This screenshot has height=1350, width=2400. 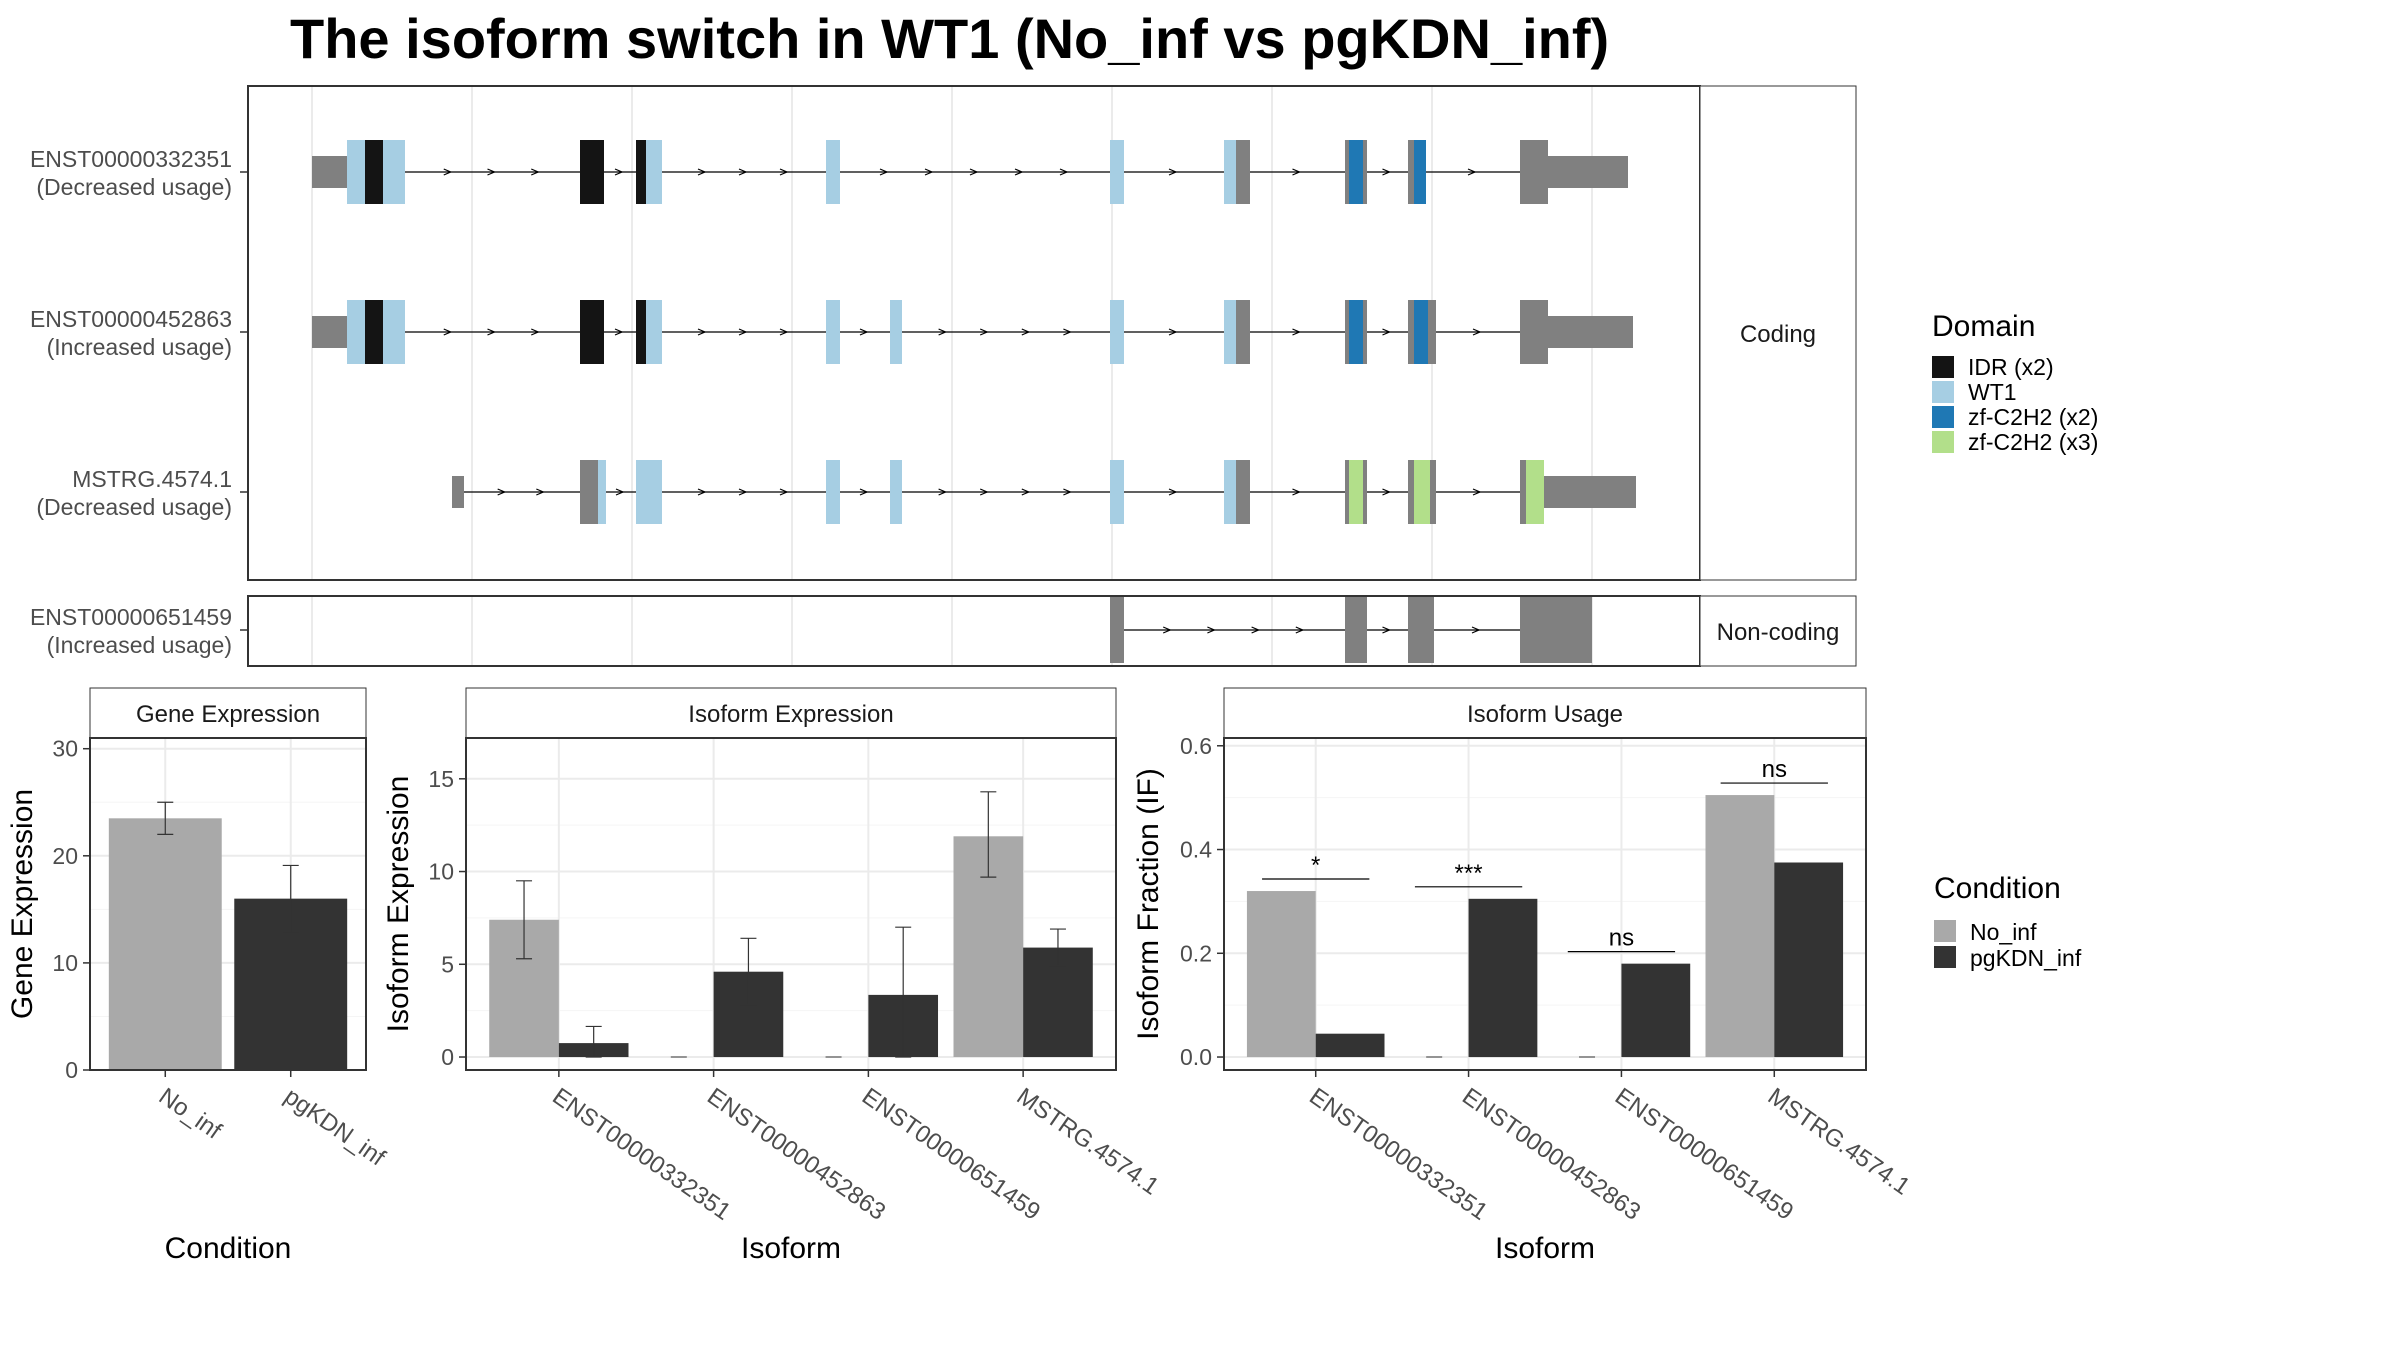 What do you see at coordinates (65, 856) in the screenshot?
I see `y-tick-label: 20` at bounding box center [65, 856].